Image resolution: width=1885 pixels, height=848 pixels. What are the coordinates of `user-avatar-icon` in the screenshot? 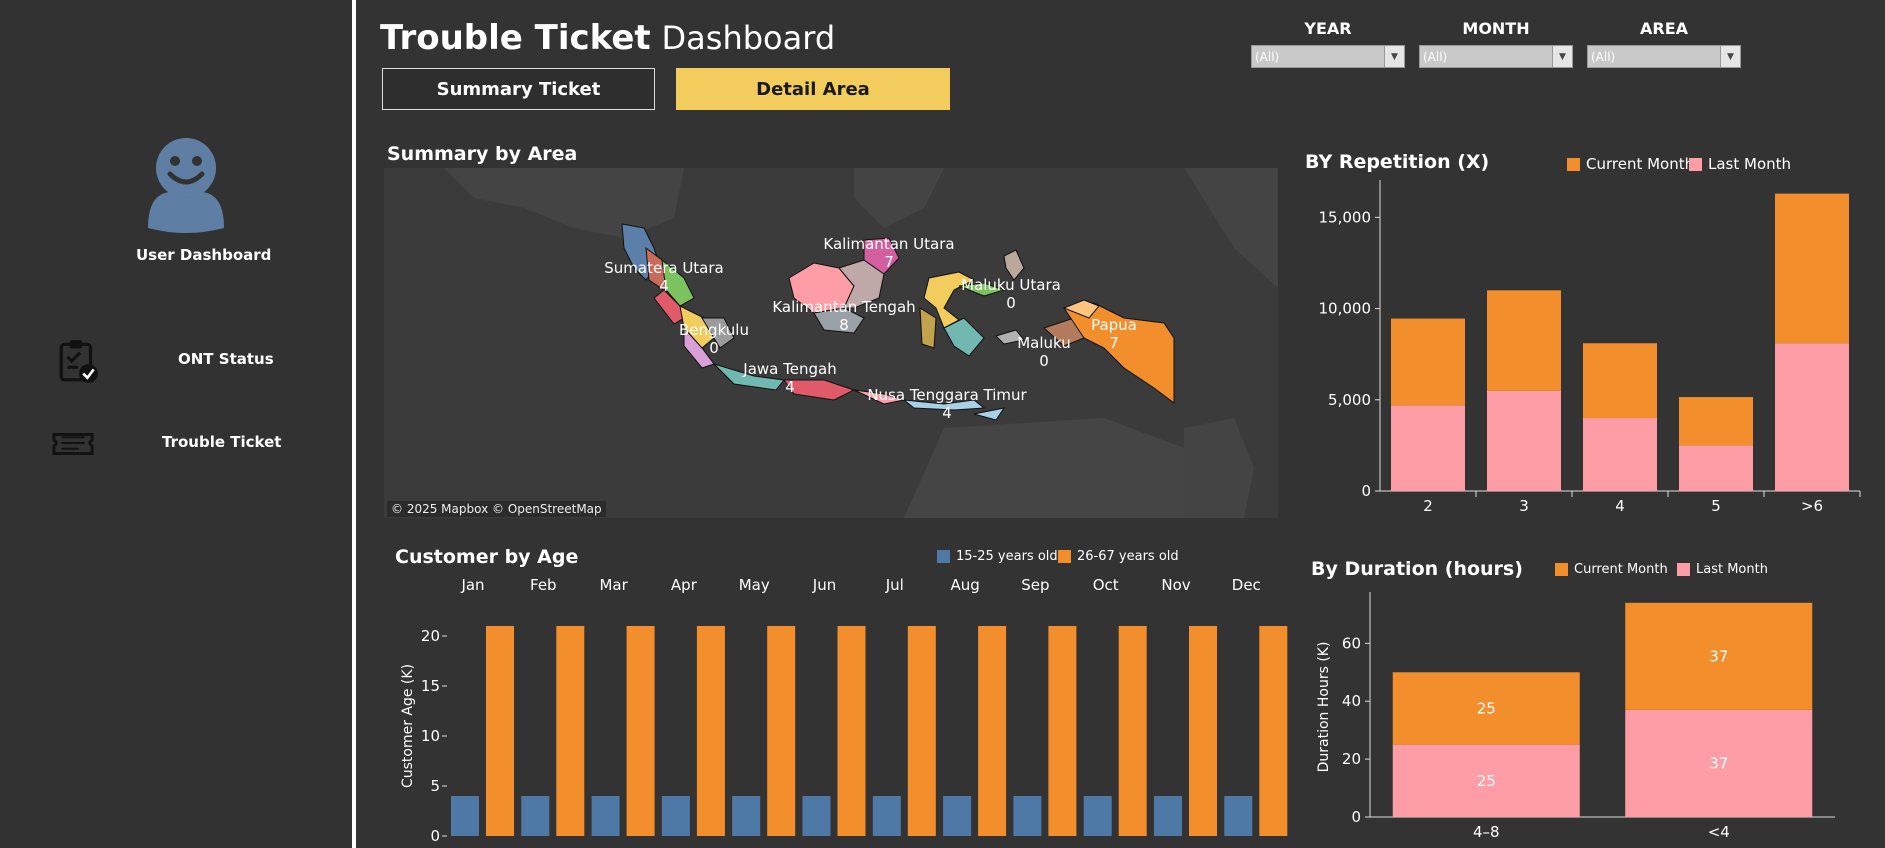 It's located at (186, 182).